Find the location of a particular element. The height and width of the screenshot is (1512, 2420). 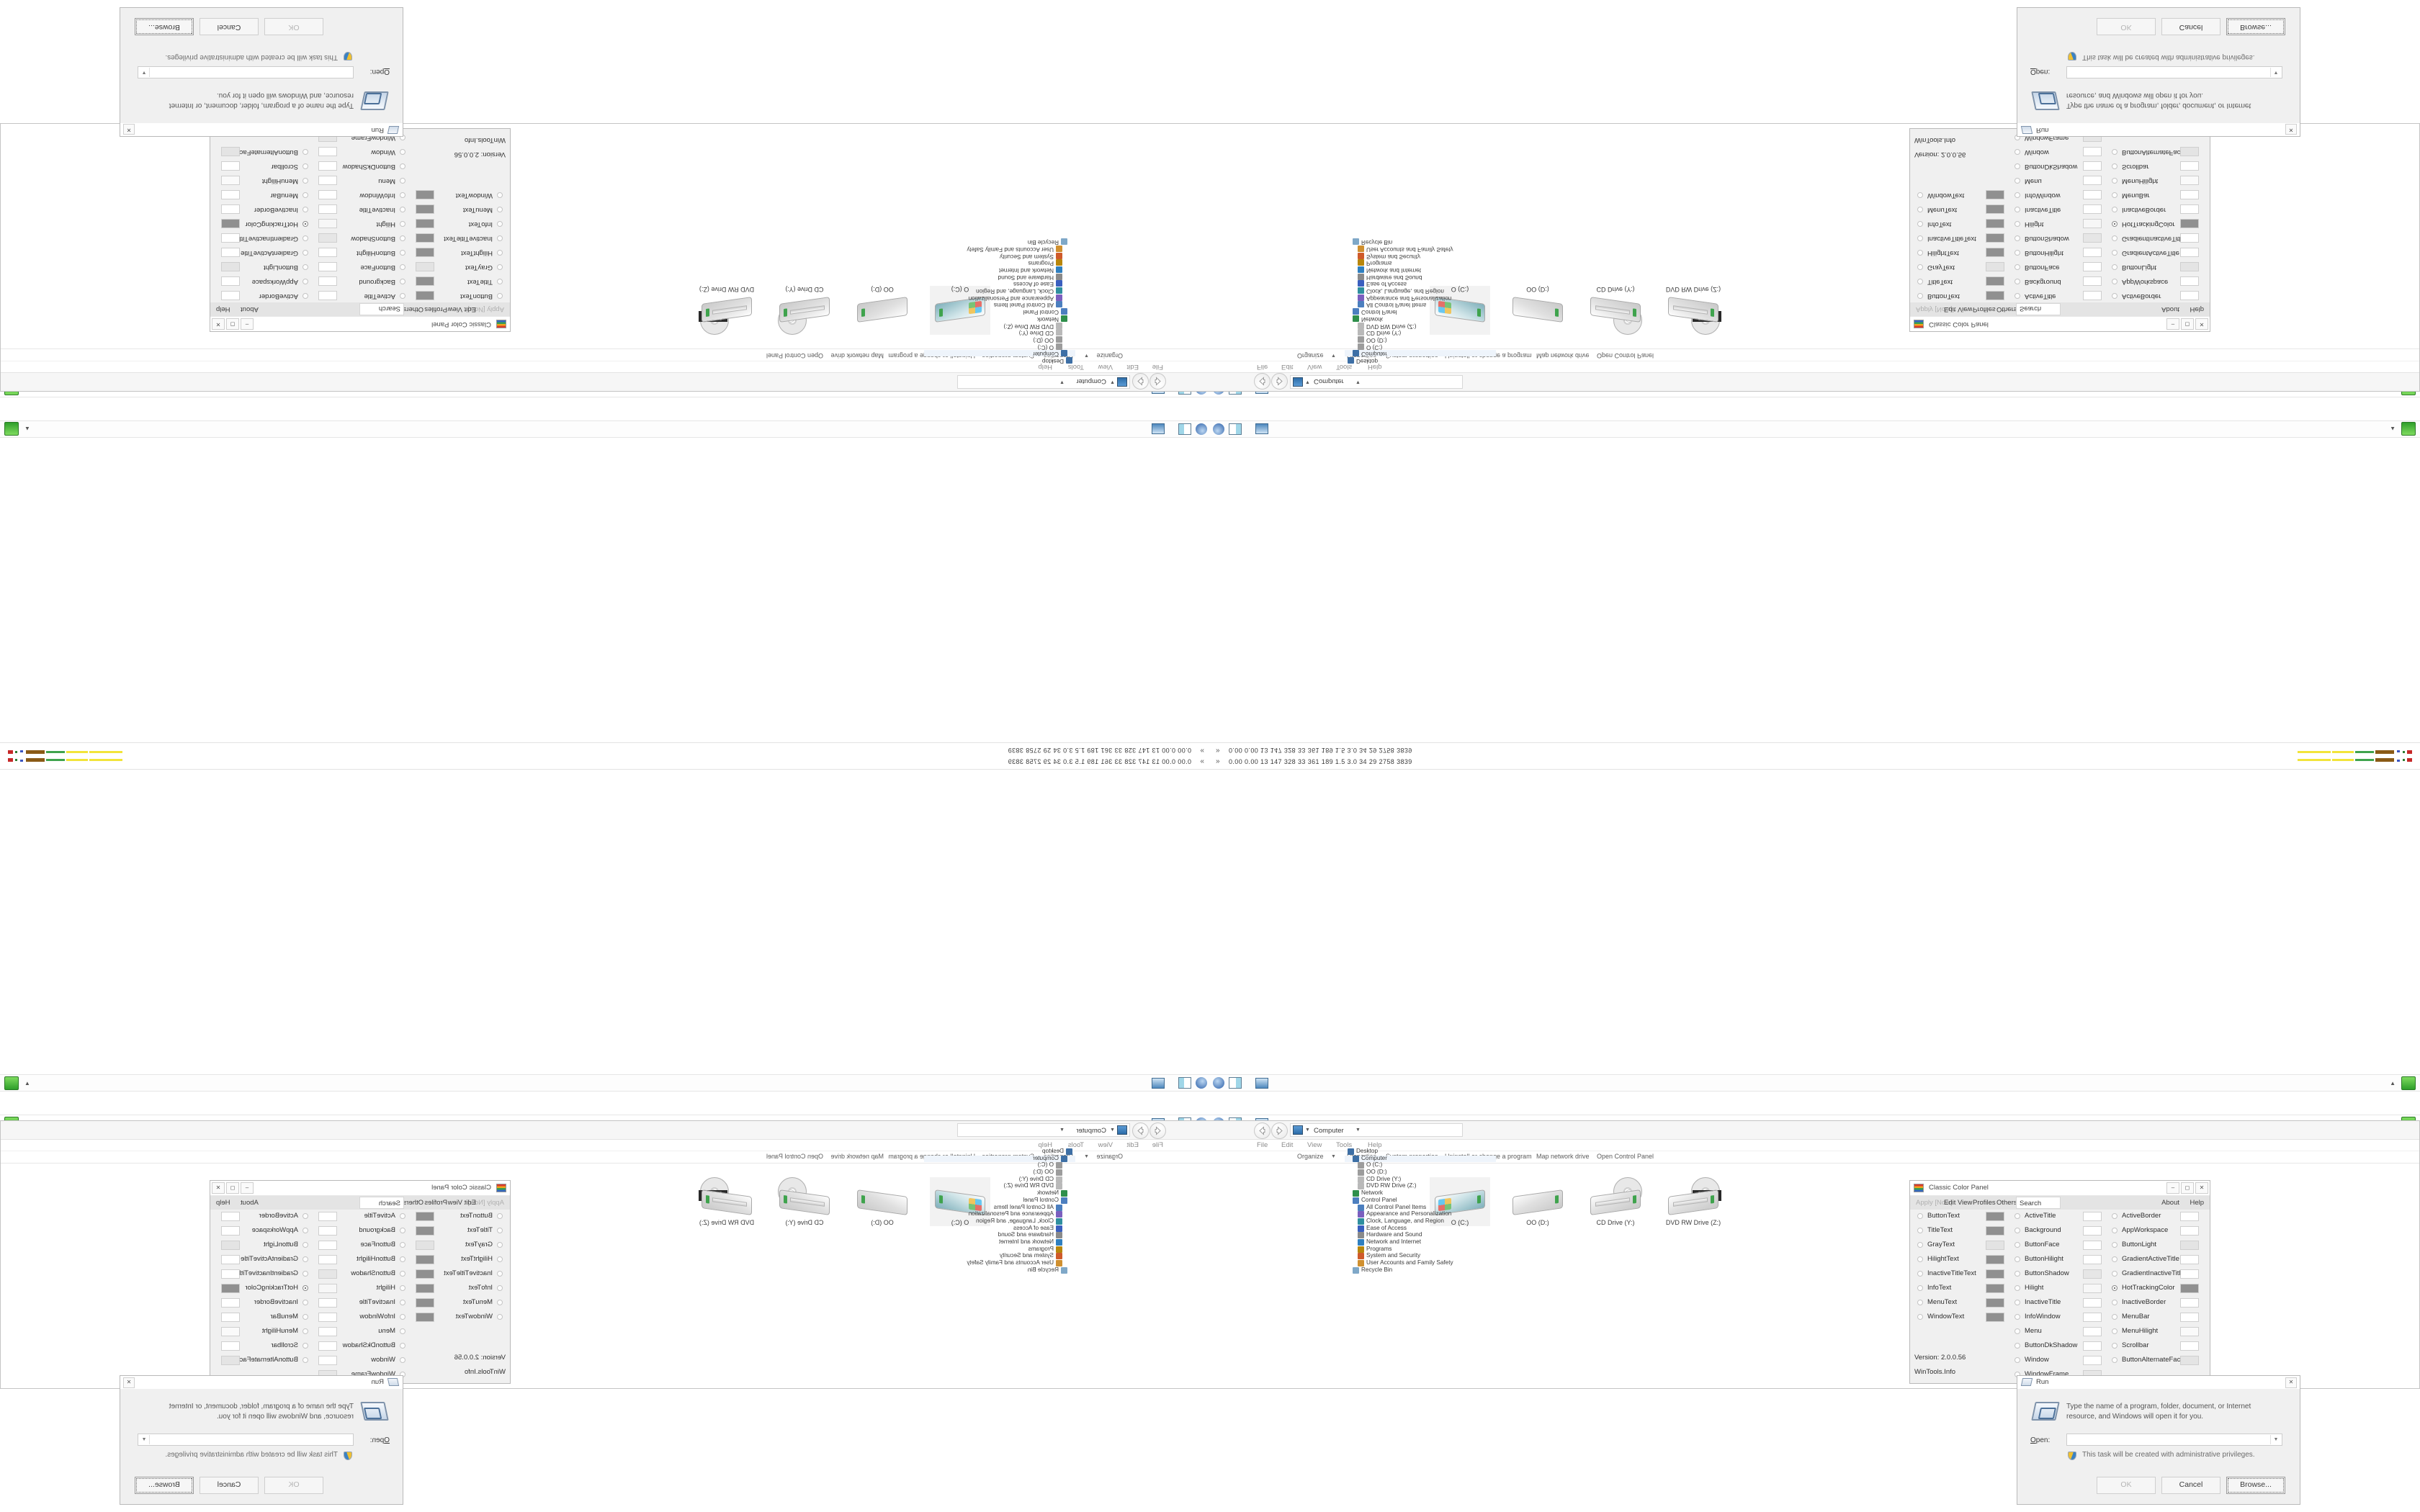

color-row: HotTrackingColor is located at coordinates (2157, 223).